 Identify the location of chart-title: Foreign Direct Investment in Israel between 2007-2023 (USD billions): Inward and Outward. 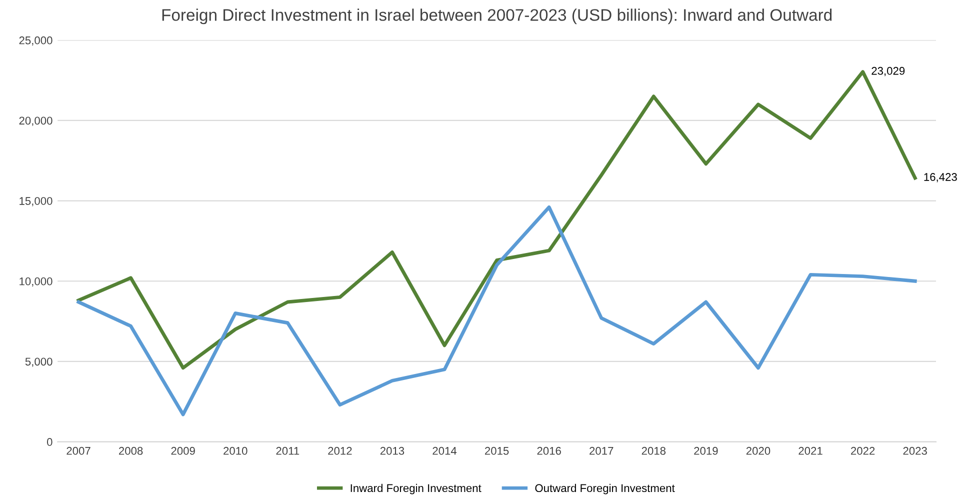
(497, 16).